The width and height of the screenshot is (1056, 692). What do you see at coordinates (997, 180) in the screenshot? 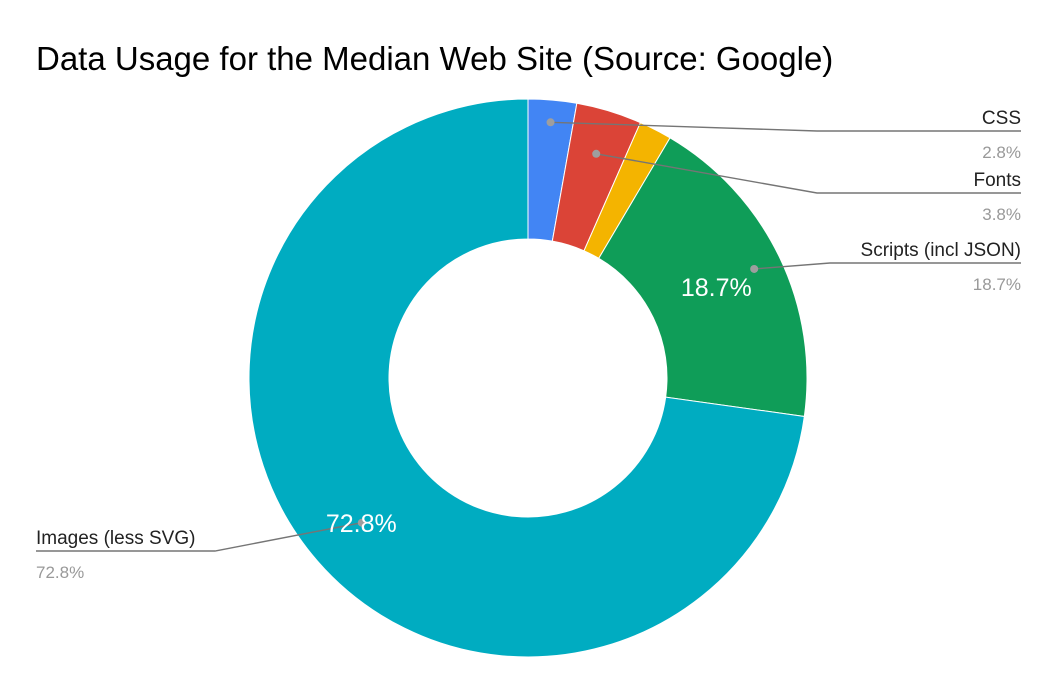
I see `callout-name-fonts: Fonts` at bounding box center [997, 180].